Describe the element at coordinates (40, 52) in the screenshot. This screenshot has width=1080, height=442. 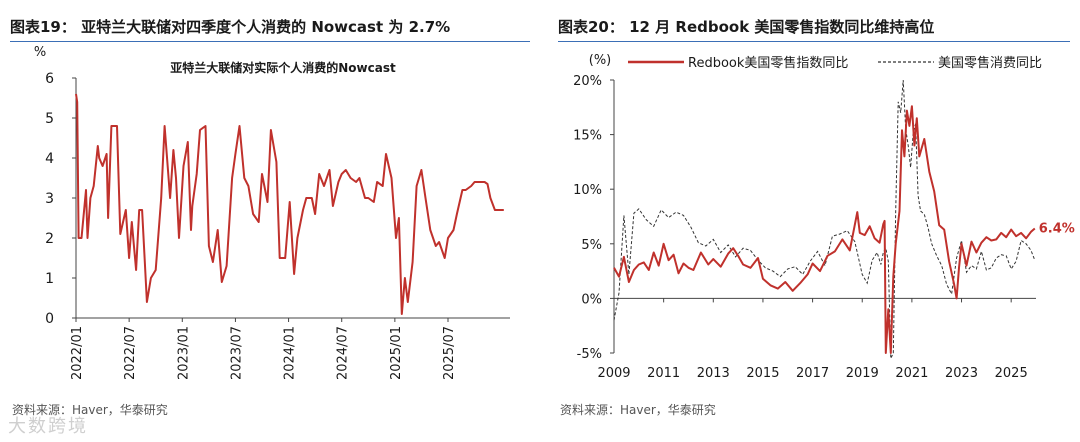
I see `y-axis-label: %` at that location.